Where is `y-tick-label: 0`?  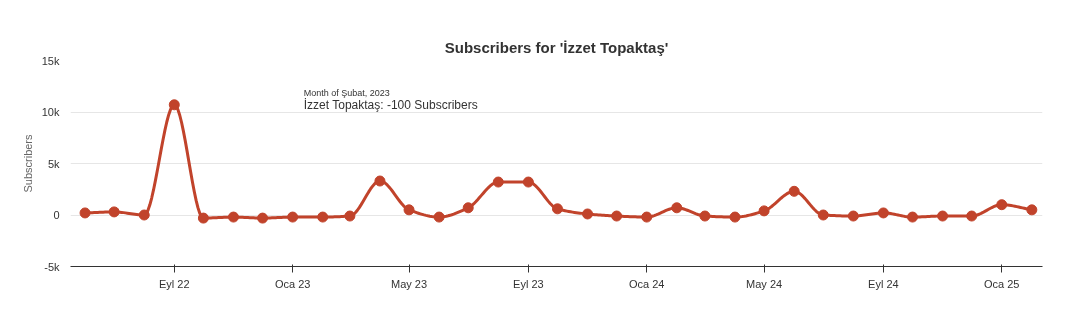
y-tick-label: 0 is located at coordinates (56, 215).